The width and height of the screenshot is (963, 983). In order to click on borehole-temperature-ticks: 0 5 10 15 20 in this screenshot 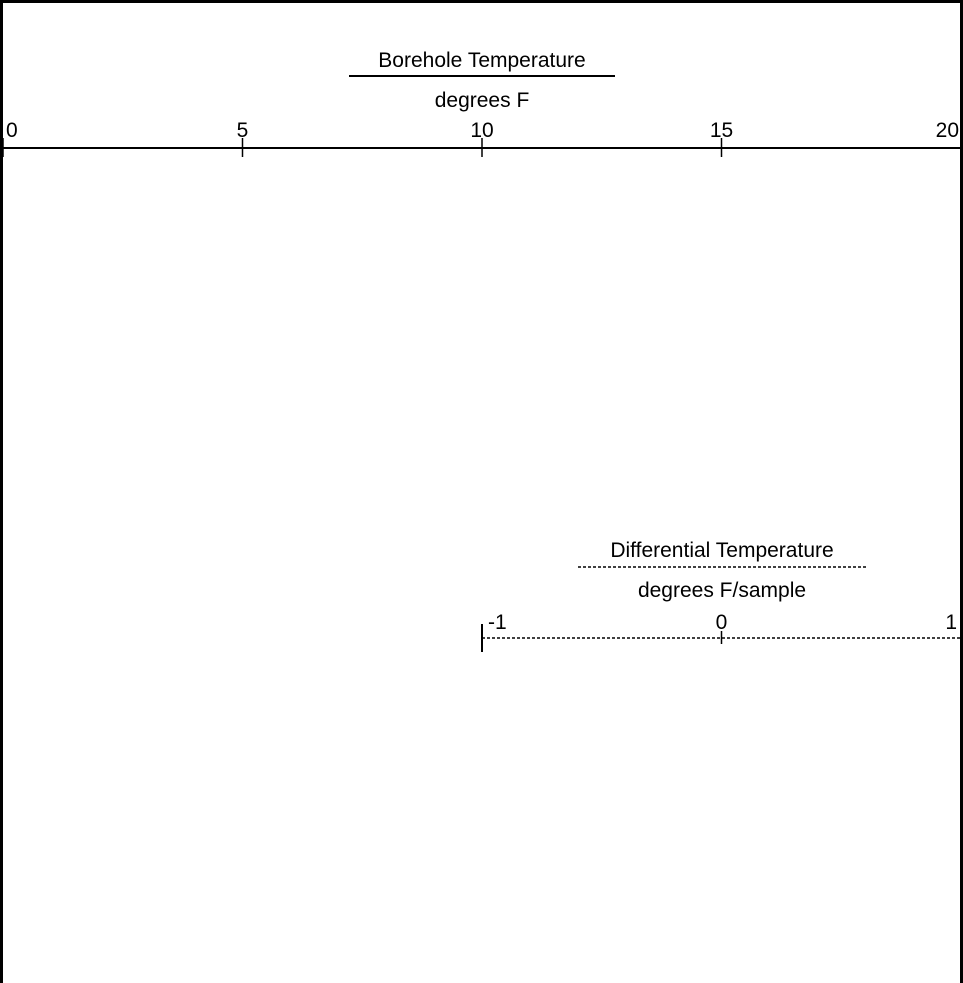, I will do `click(482, 138)`.